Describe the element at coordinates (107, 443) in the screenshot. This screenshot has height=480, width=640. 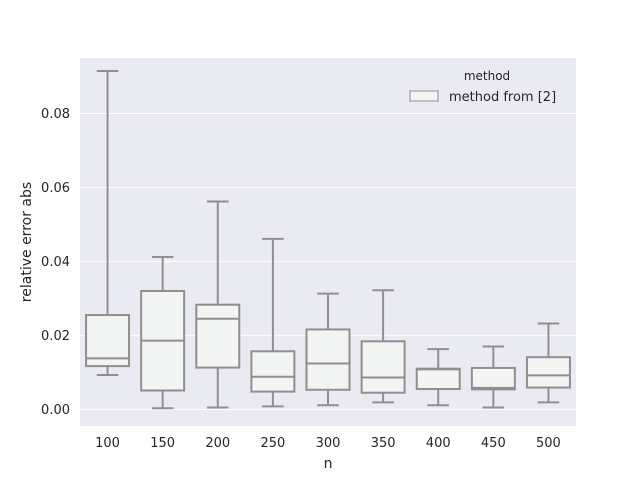
I see `x-tick-label: 100` at that location.